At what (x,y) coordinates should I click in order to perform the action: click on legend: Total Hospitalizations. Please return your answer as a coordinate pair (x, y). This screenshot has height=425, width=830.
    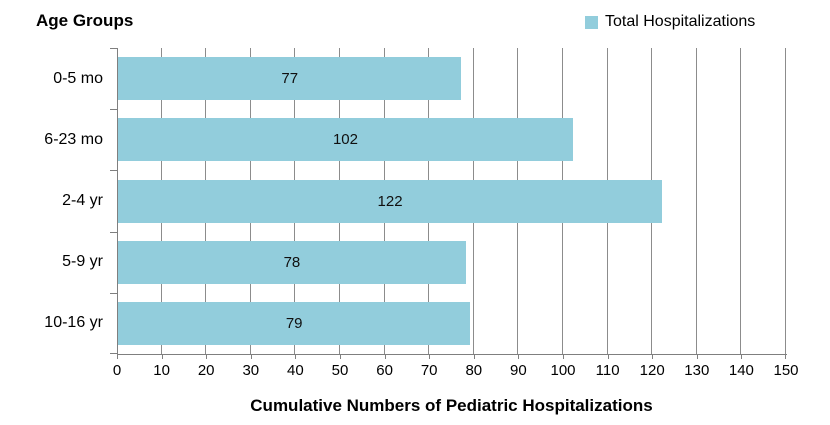
    Looking at the image, I should click on (670, 22).